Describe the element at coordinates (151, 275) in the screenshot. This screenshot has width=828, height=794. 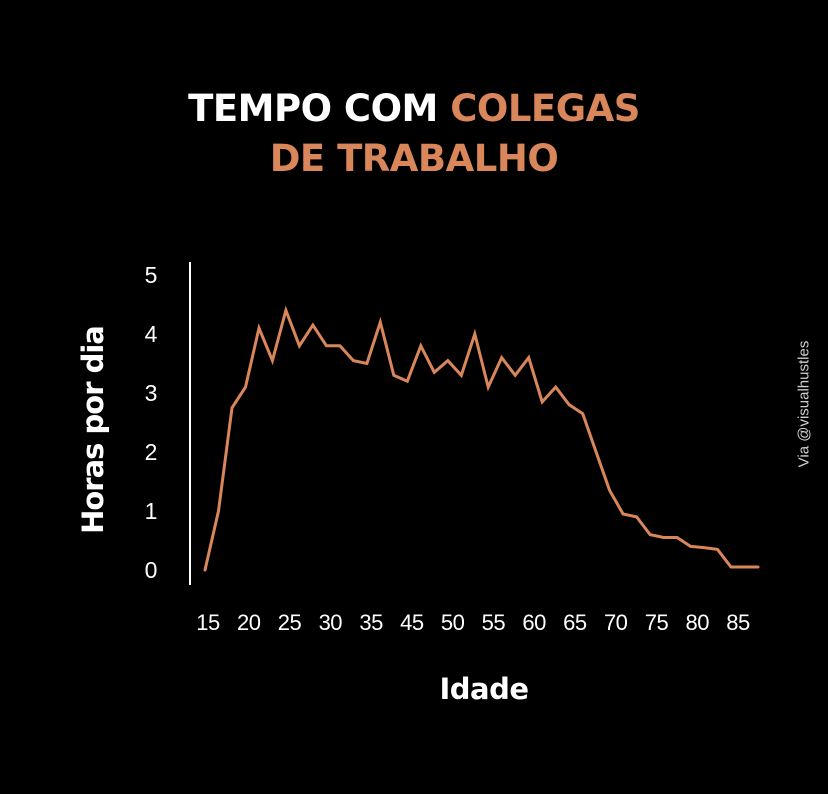
I see `y-tick-label: 5` at that location.